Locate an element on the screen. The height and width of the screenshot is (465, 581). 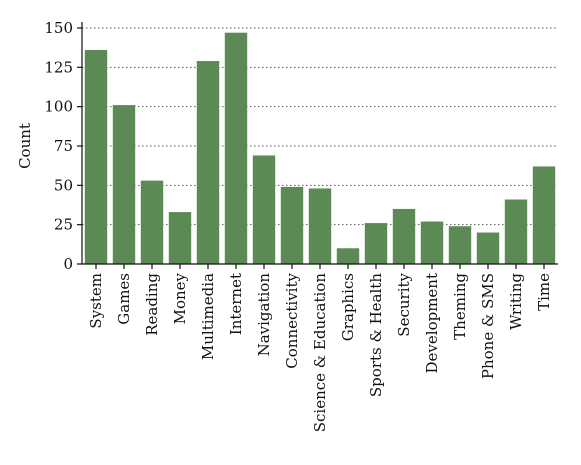
x-tick-label: Internet is located at coordinates (236, 304).